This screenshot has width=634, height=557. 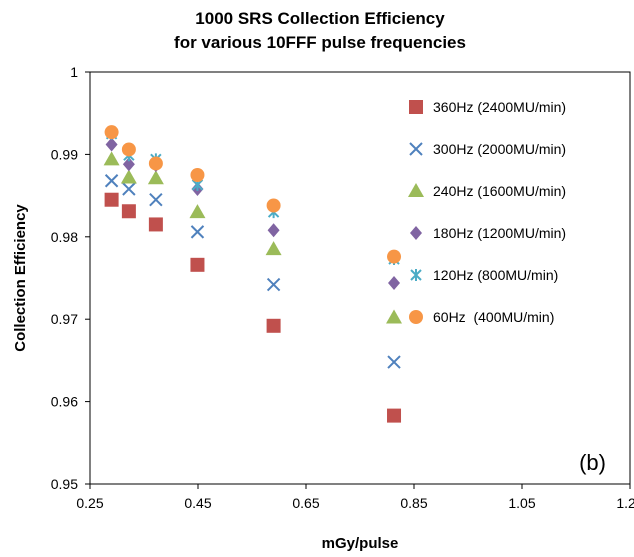 What do you see at coordinates (197, 503) in the screenshot?
I see `x-tick-label: 0.45` at bounding box center [197, 503].